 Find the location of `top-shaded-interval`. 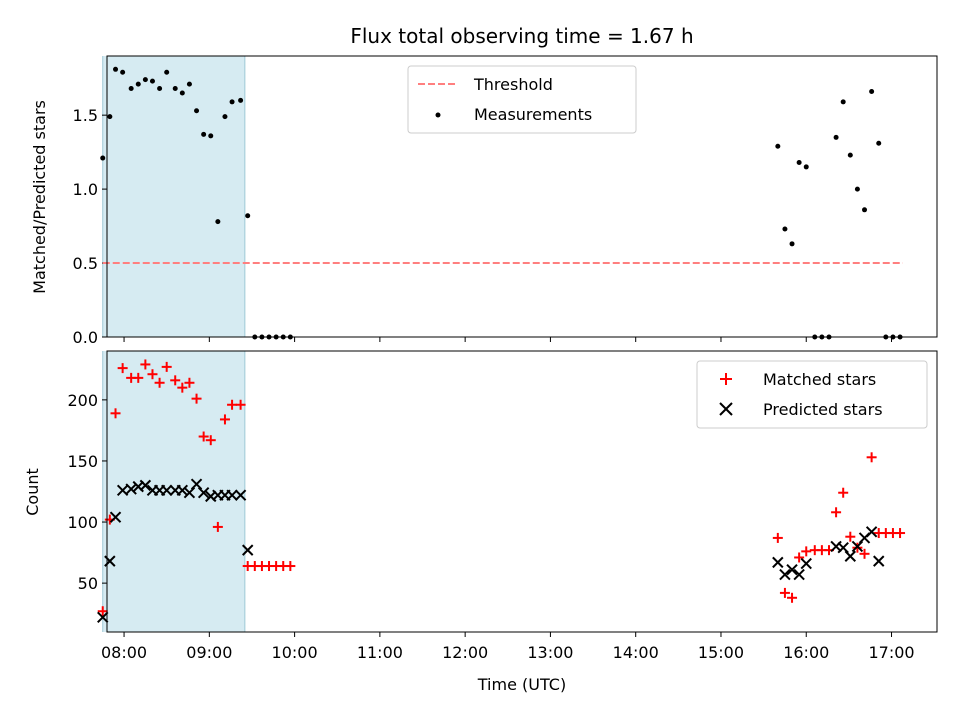

top-shaded-interval is located at coordinates (173, 196).